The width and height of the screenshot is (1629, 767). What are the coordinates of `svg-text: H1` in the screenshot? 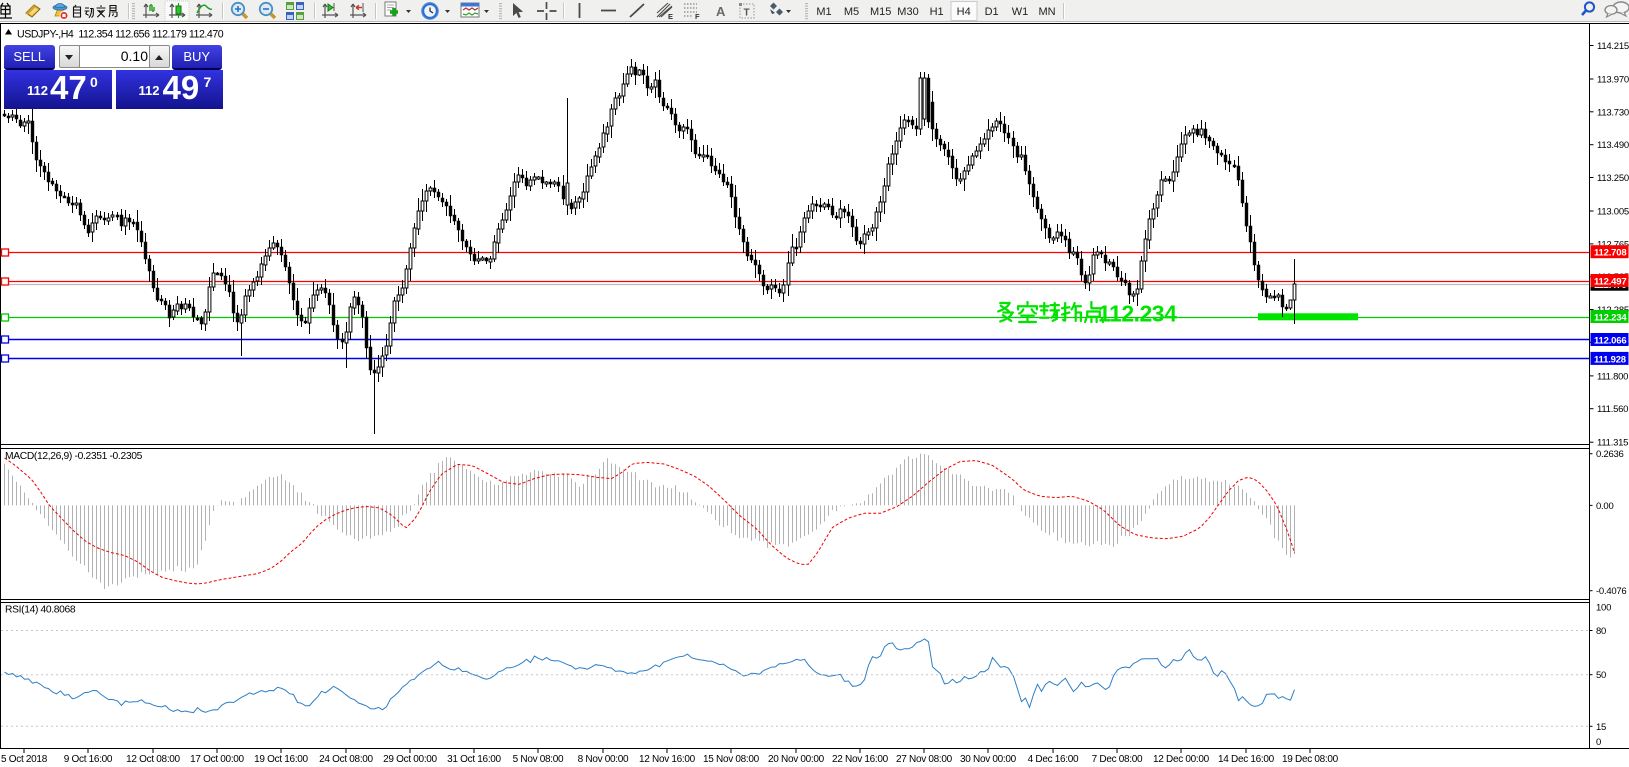 It's located at (937, 12).